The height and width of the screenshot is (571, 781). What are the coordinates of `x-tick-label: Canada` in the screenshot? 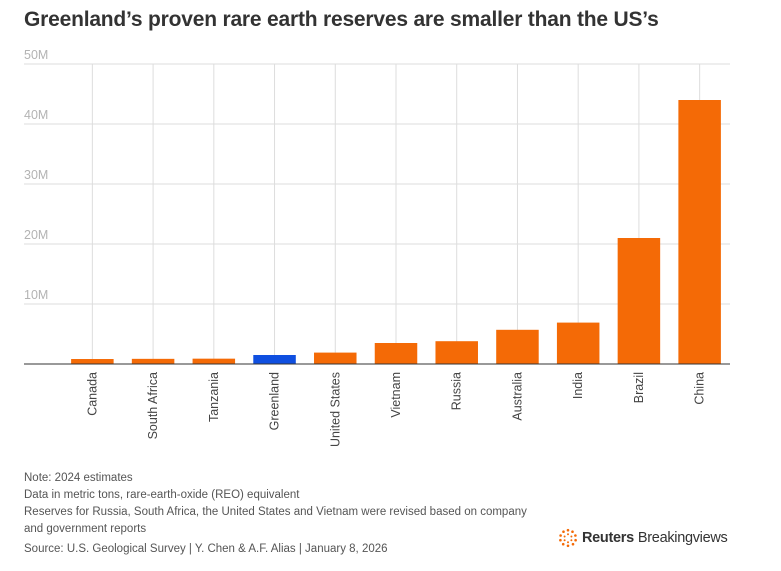 It's located at (92, 394).